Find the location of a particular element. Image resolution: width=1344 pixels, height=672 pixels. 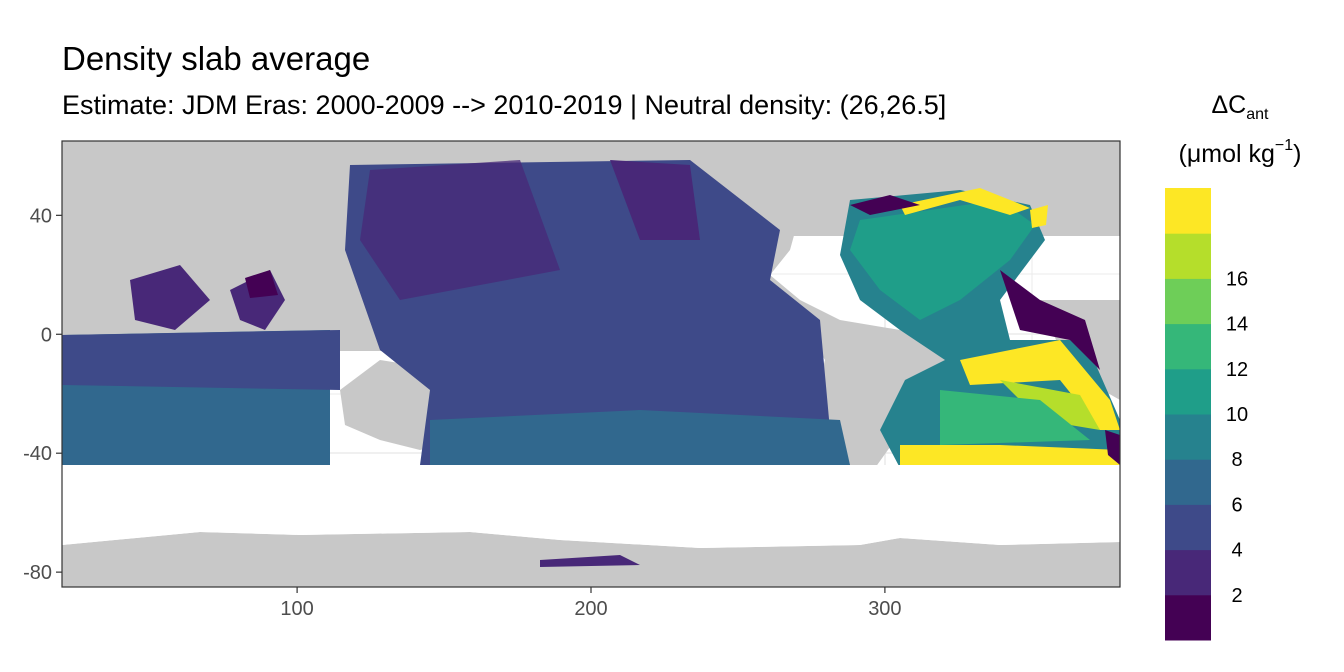

y-tick-label: -40 is located at coordinates (37, 454).